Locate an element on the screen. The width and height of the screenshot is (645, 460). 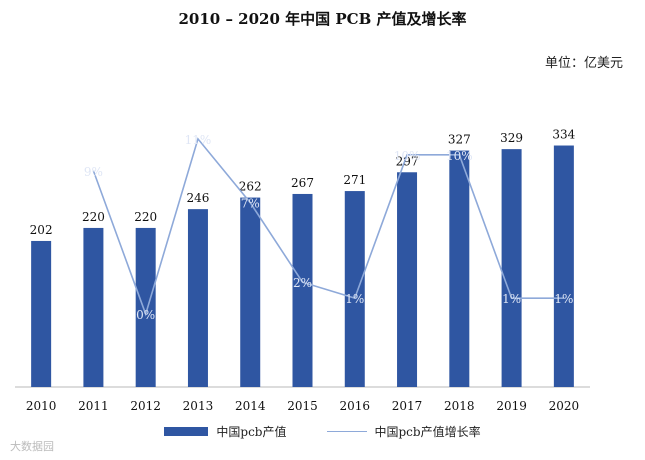
x-tick-label-2018: 2018 is located at coordinates (459, 406).